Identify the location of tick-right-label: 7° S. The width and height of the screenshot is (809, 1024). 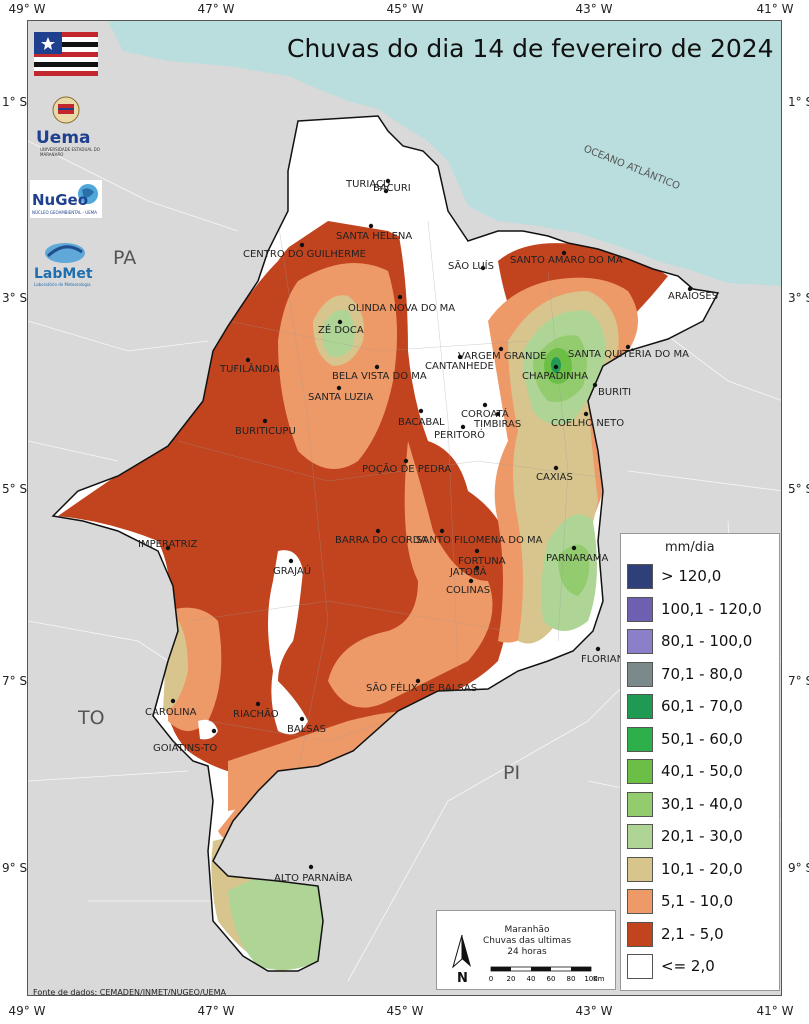
(798, 681).